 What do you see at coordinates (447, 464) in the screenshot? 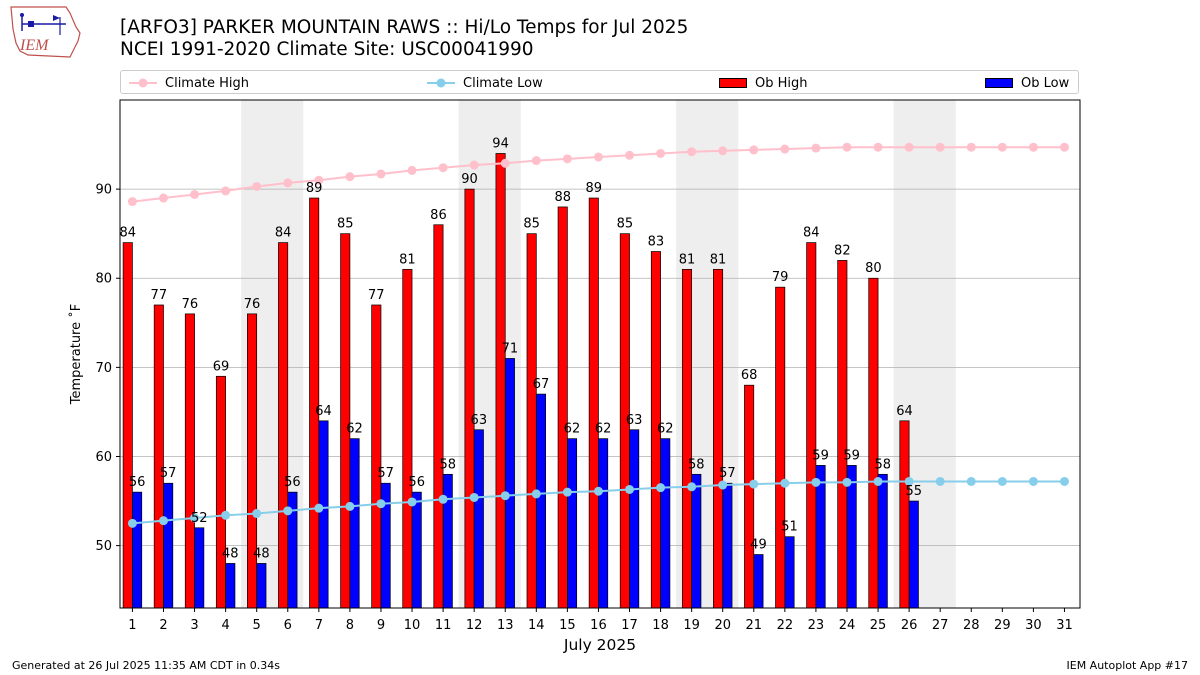
I see `ob-low-data-label: 58` at bounding box center [447, 464].